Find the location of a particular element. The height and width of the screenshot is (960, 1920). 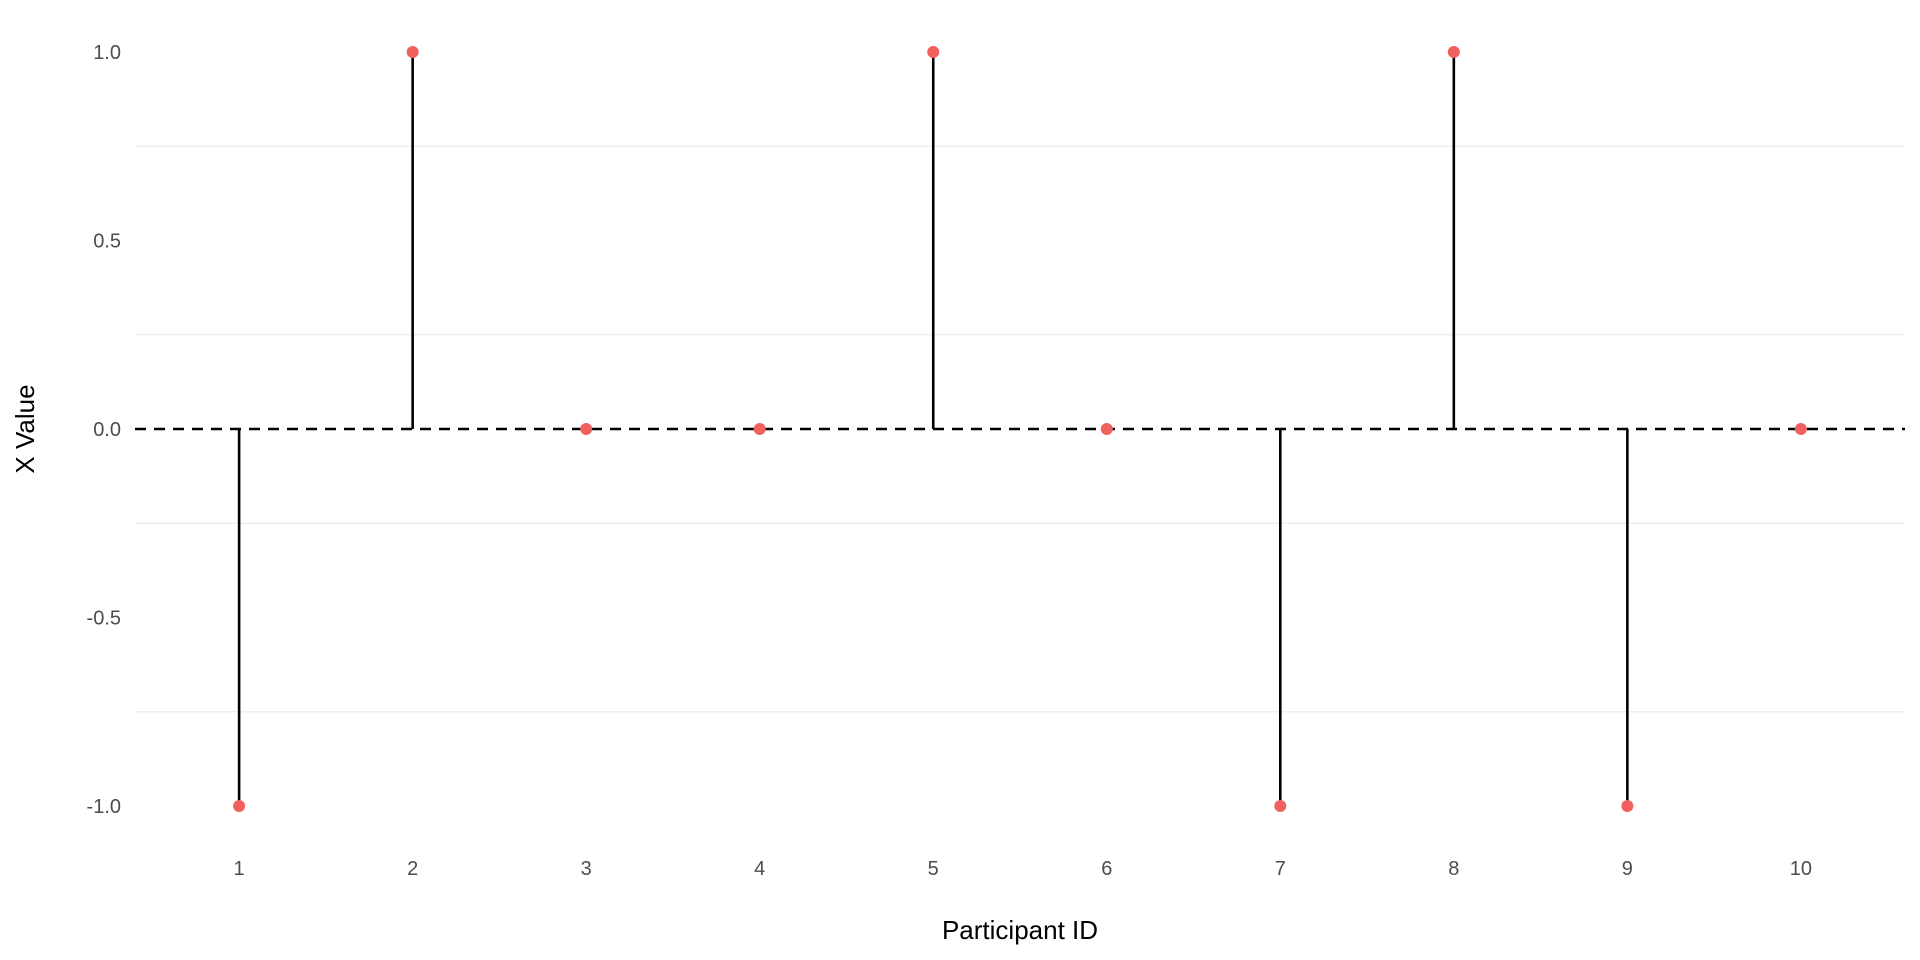

y-tick-label: 0.0 is located at coordinates (107, 430).